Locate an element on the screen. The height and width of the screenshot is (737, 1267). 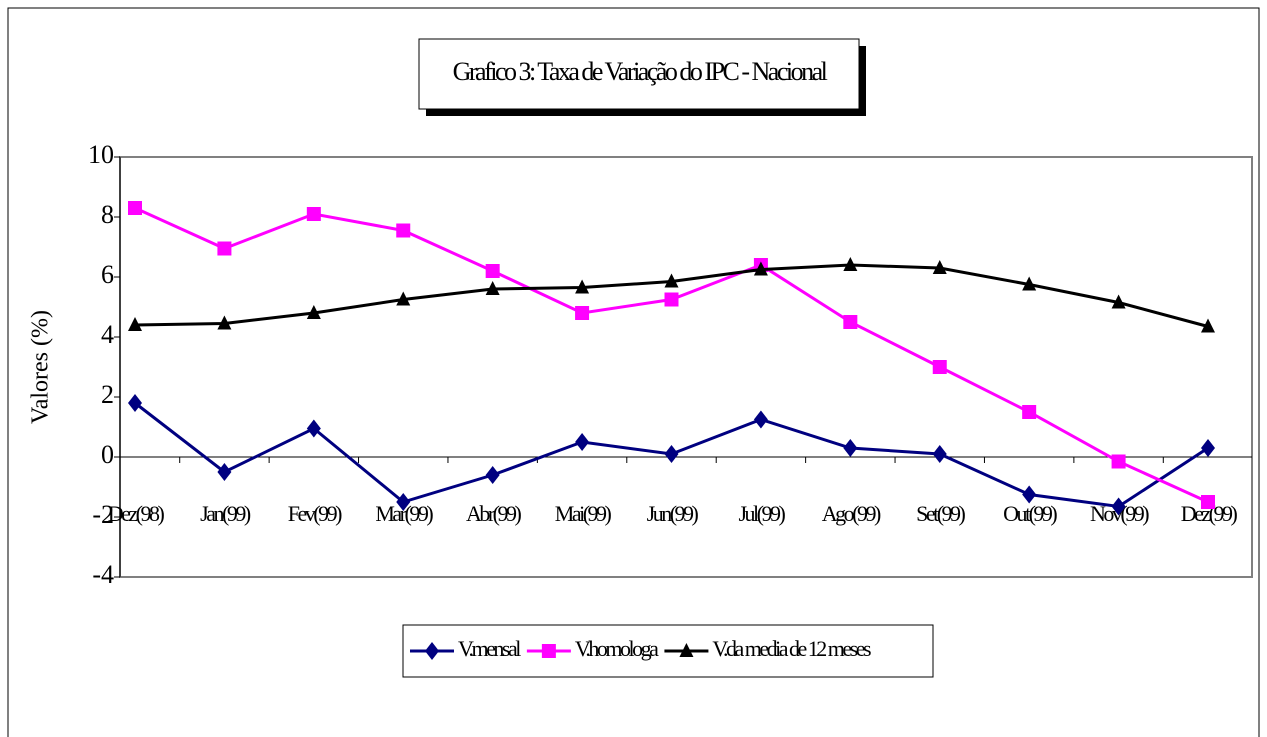
y-tick-label: 0 is located at coordinates (107, 454).